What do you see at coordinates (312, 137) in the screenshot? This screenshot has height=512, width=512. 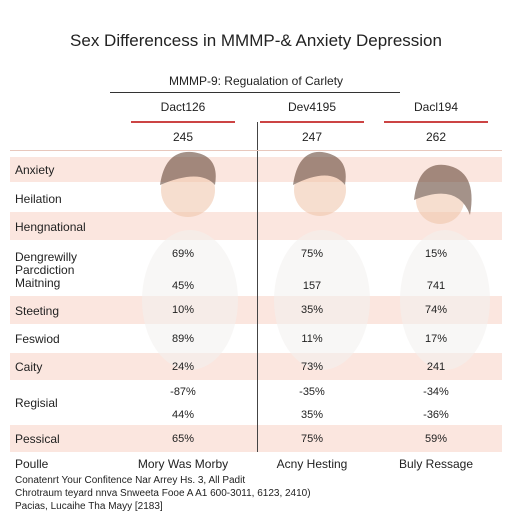 I see `count: 247` at bounding box center [312, 137].